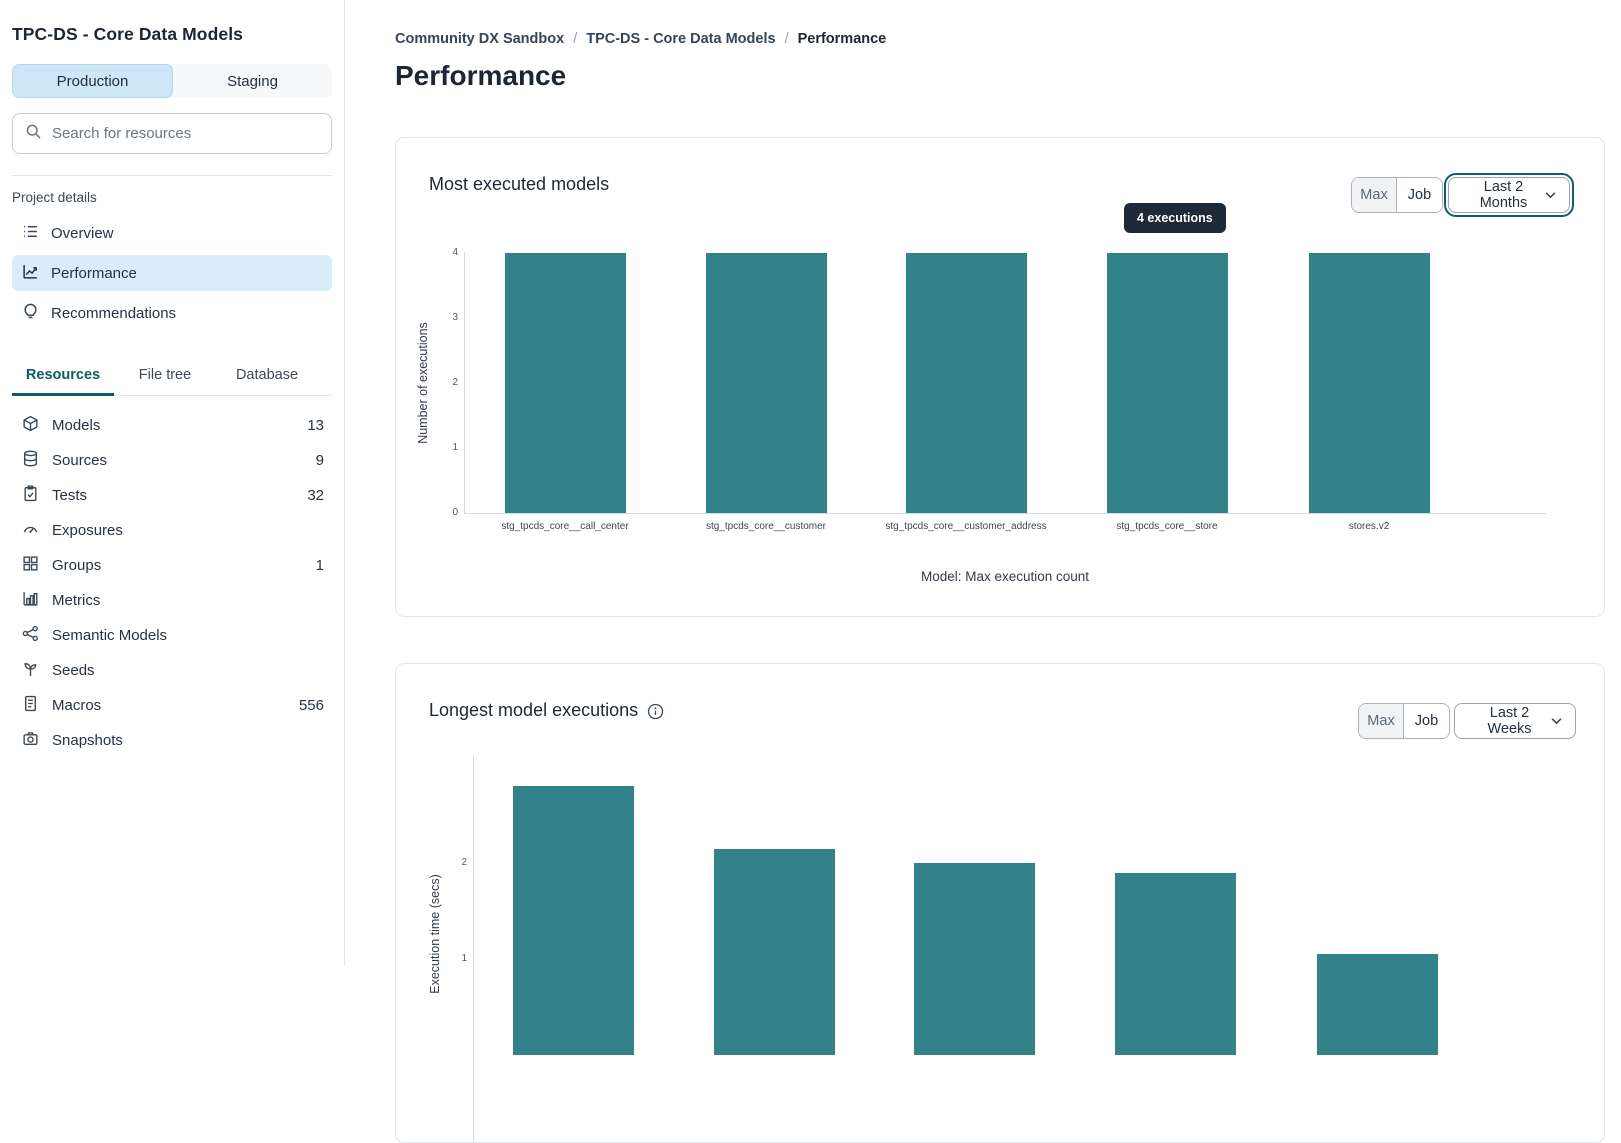 Image resolution: width=1621 pixels, height=1143 pixels. What do you see at coordinates (172, 530) in the screenshot?
I see `resource-row-exposures: Exposures` at bounding box center [172, 530].